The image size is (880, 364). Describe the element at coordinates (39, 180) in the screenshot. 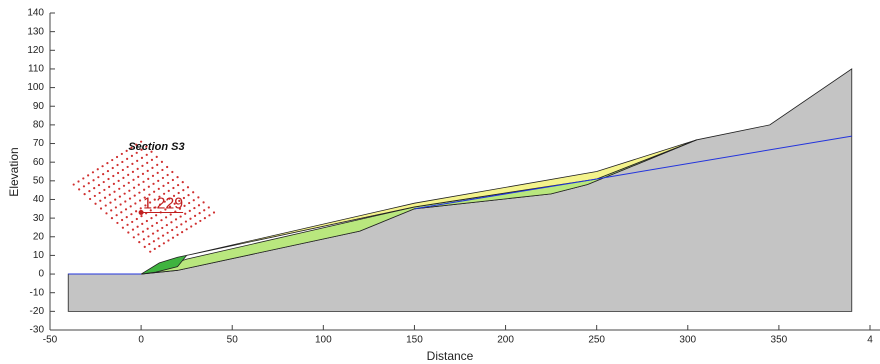

I see `y-tick-label: 50` at that location.